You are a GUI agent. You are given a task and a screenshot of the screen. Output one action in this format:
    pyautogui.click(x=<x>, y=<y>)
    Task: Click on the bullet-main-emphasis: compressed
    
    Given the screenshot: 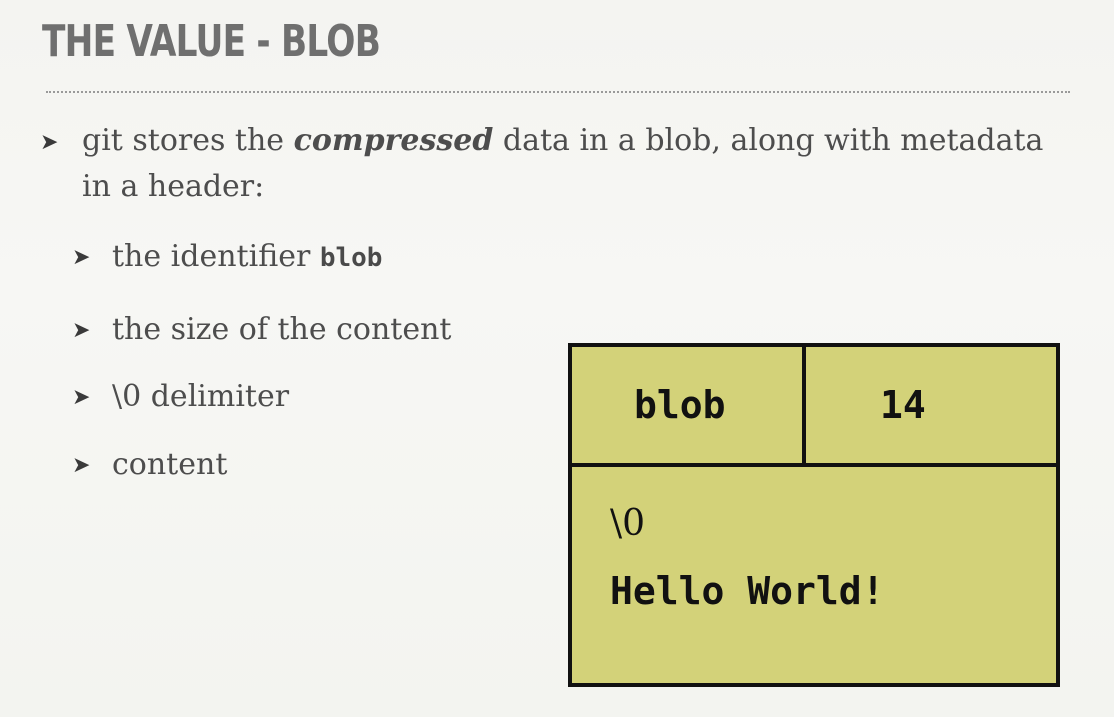 What is the action you would take?
    pyautogui.click(x=393, y=140)
    